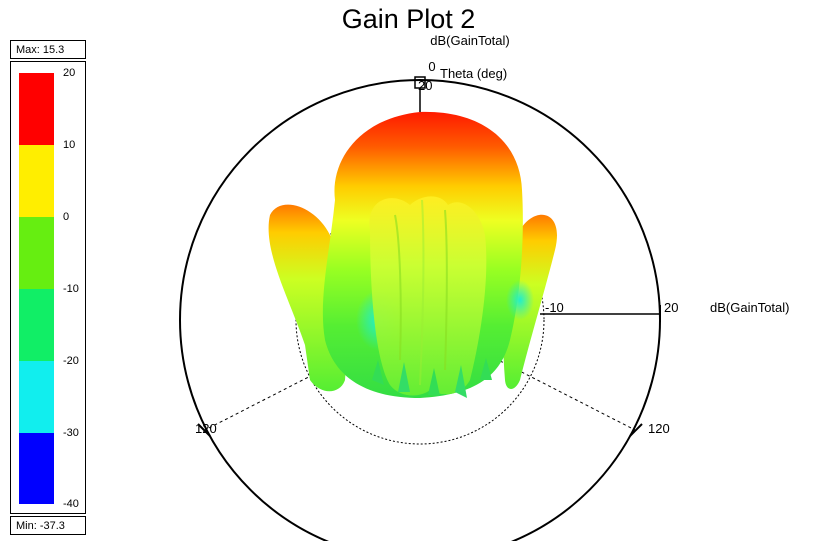 The width and height of the screenshot is (817, 541). I want to click on radial-tick-top: 20, so click(425, 85).